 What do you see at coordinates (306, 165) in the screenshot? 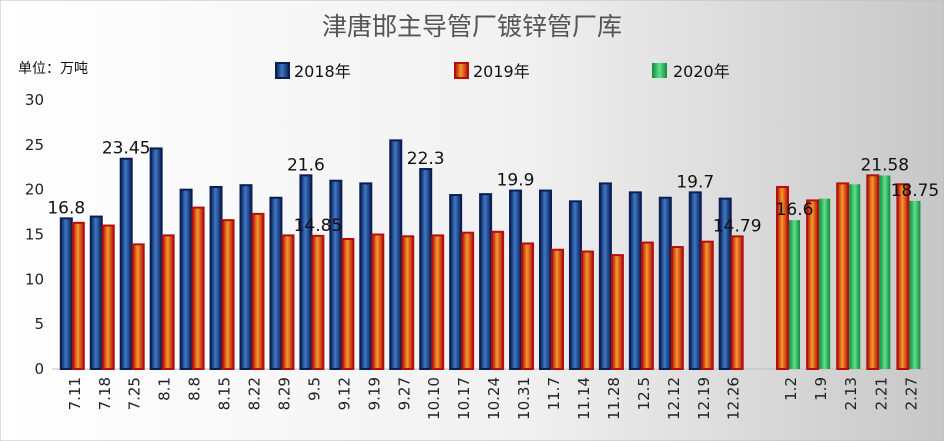
I see `data-label: 21.6` at bounding box center [306, 165].